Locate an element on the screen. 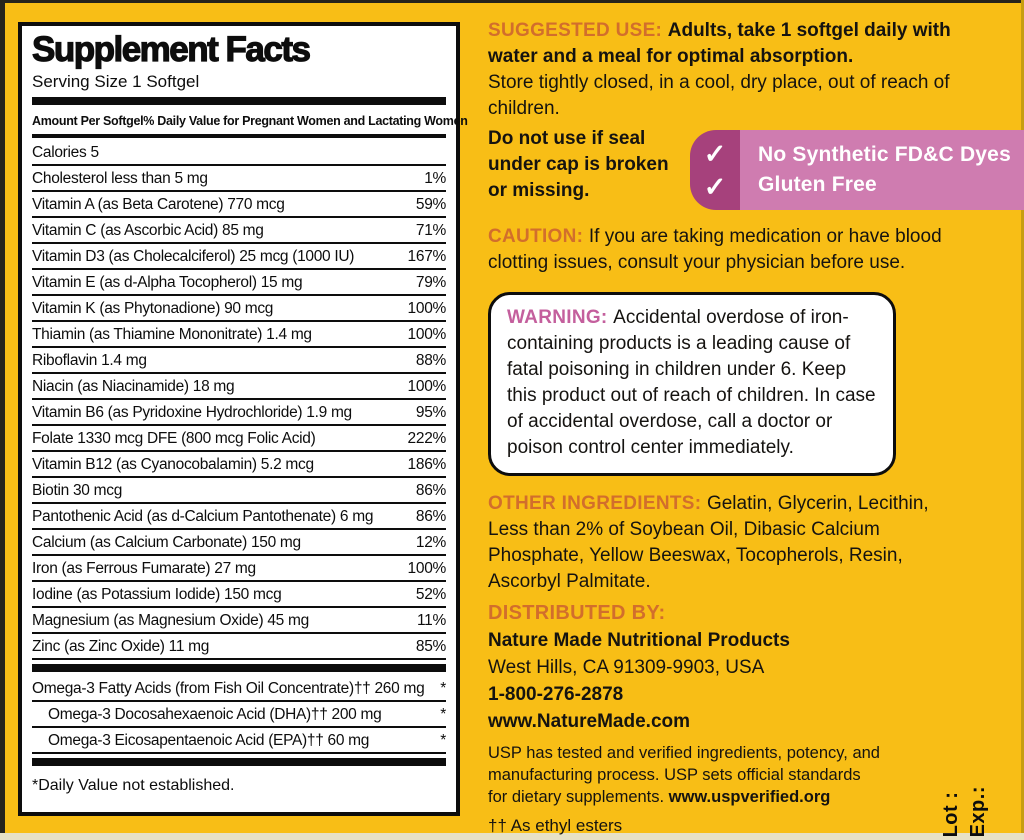  daily-value: 79% is located at coordinates (430, 282).